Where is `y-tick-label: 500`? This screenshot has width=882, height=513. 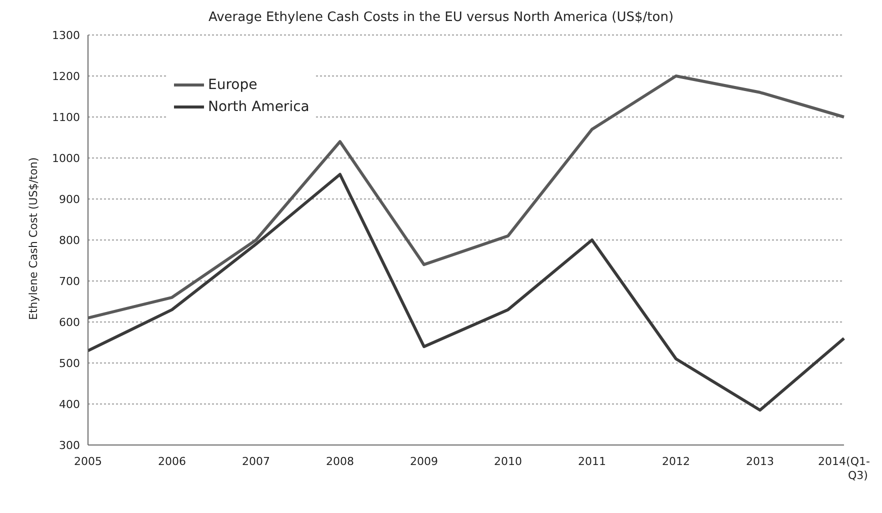 y-tick-label: 500 is located at coordinates (69, 363).